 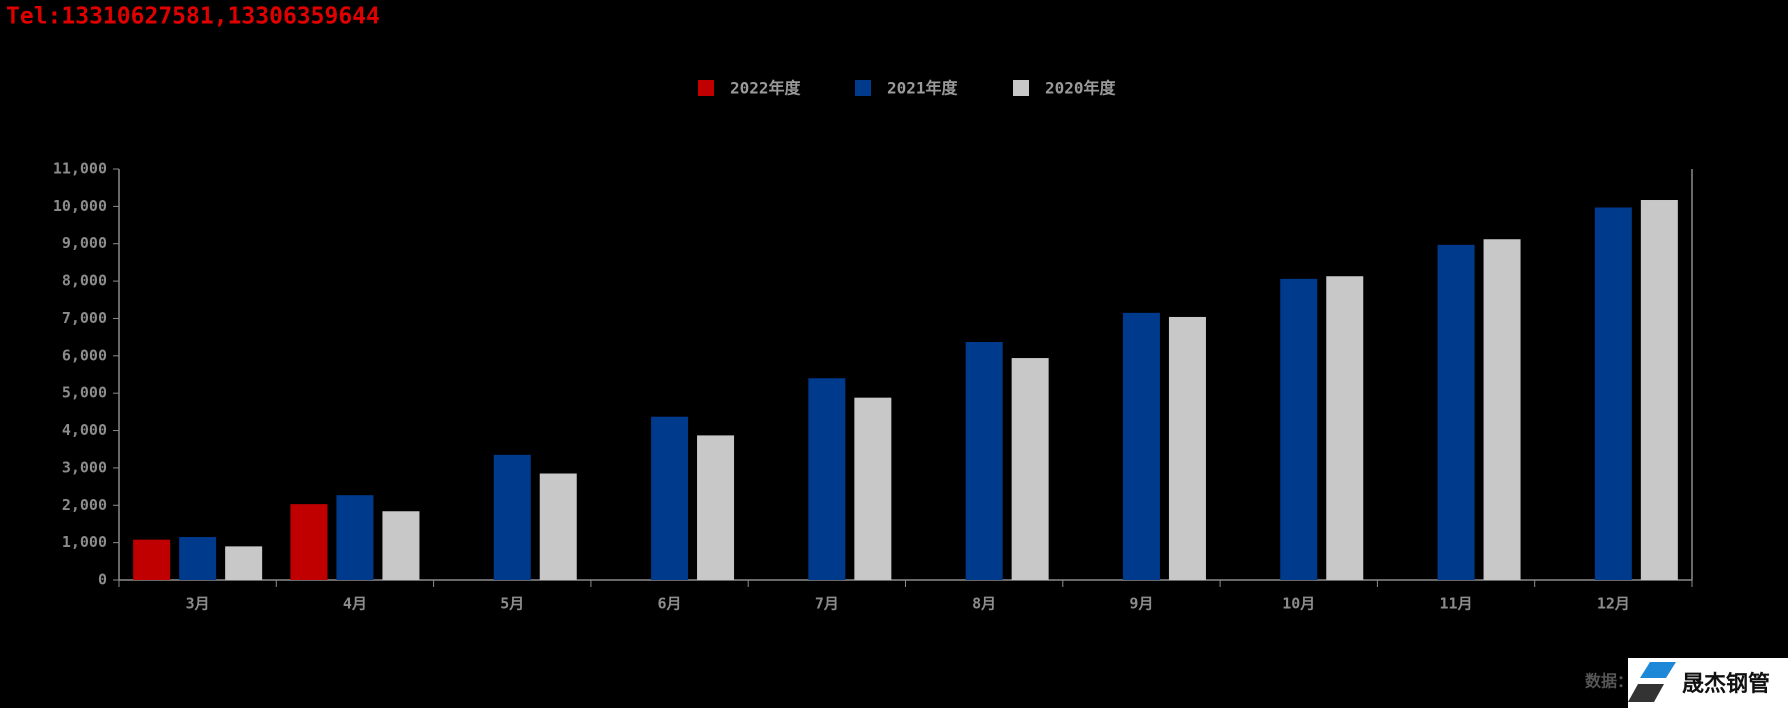 I want to click on logo: 晟杰钢管, so click(x=1708, y=683).